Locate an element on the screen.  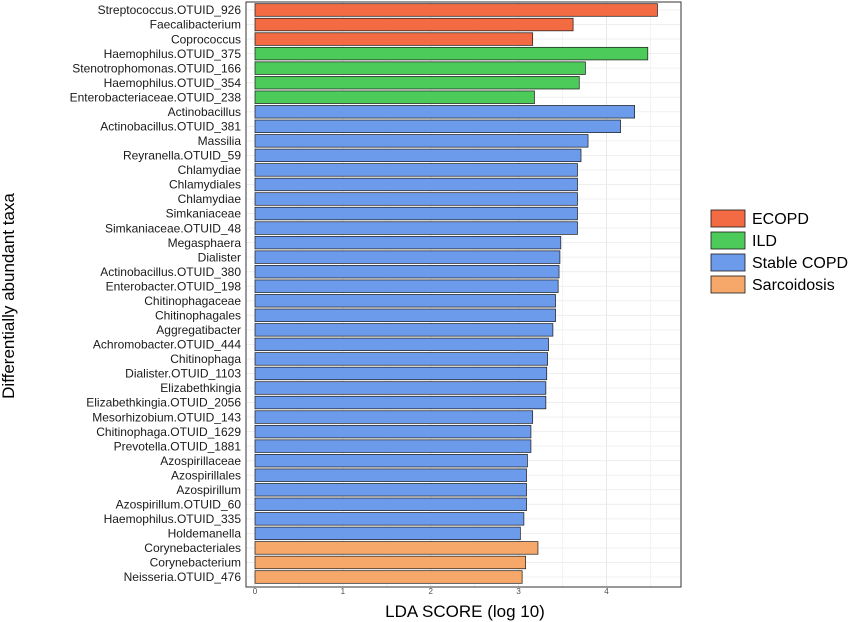
y-tick-label: Chitinophaga is located at coordinates (205, 359).